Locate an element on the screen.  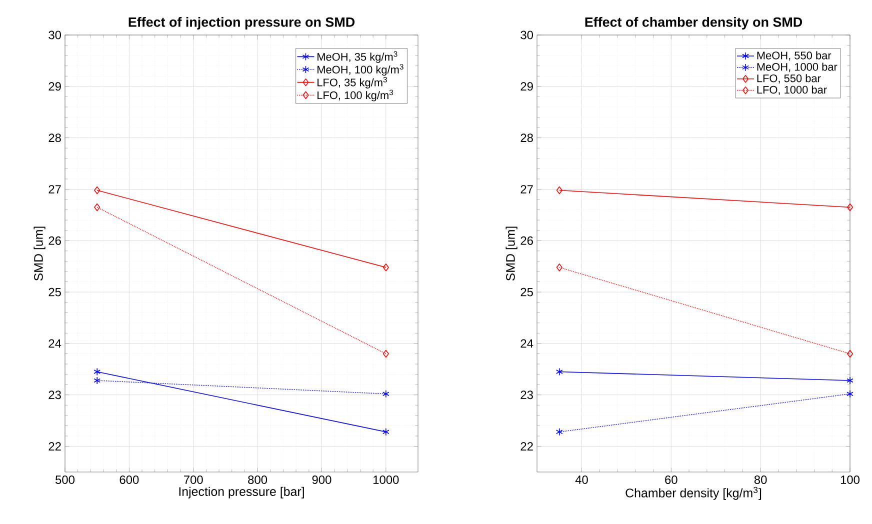
x-tick-label: 900 is located at coordinates (322, 480).